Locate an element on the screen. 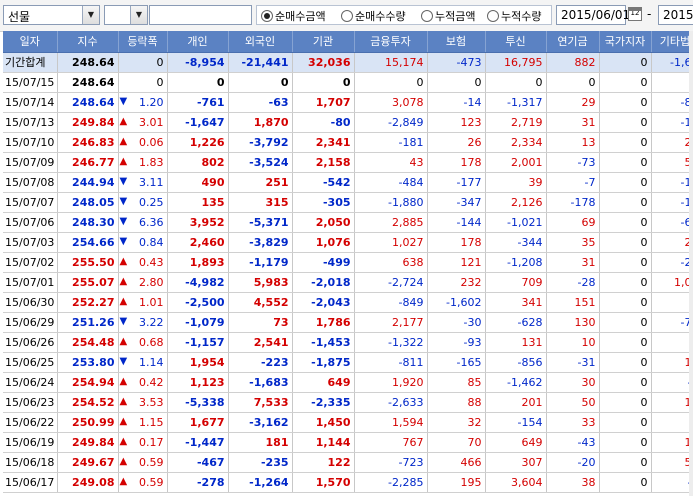  foreign-cell: 5,983 is located at coordinates (260, 282).